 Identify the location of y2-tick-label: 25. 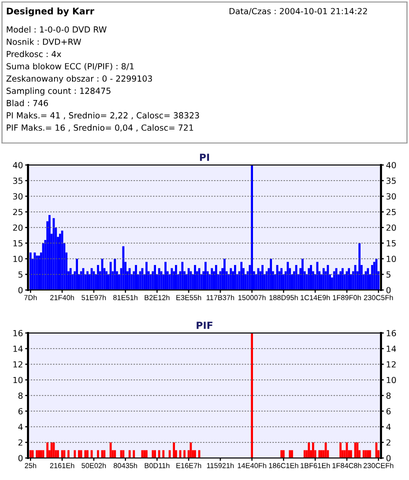
(391, 212).